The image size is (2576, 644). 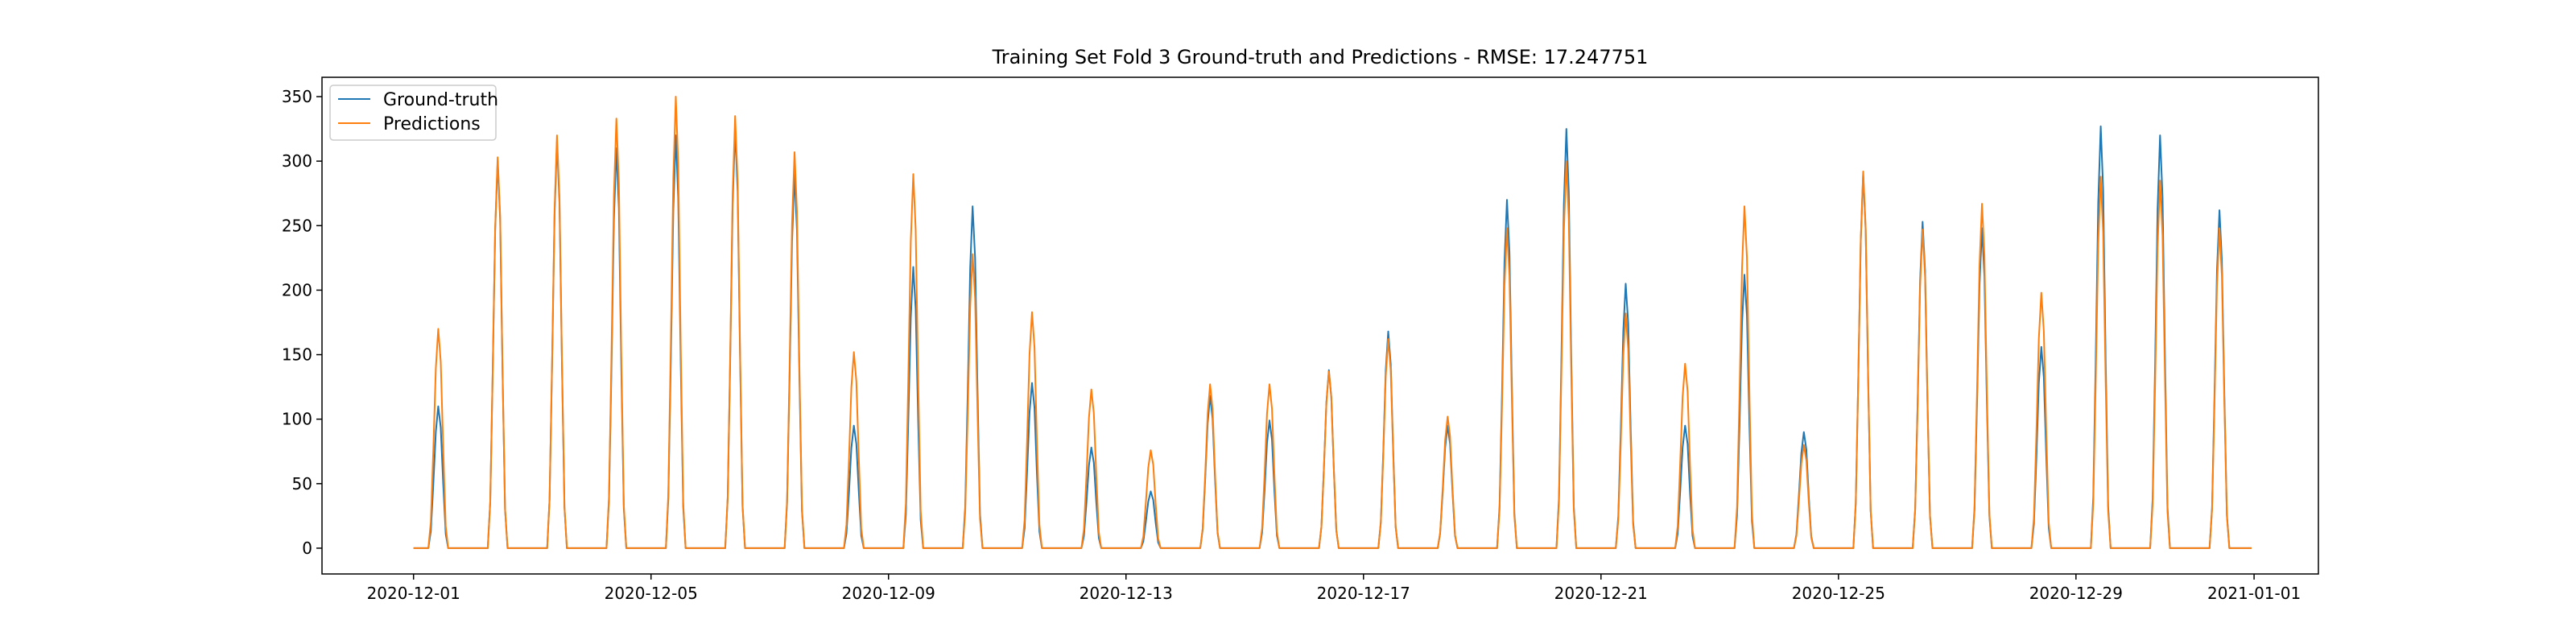 I want to click on x-tick-label-2020-12-29: 2020-12-29, so click(x=2076, y=593).